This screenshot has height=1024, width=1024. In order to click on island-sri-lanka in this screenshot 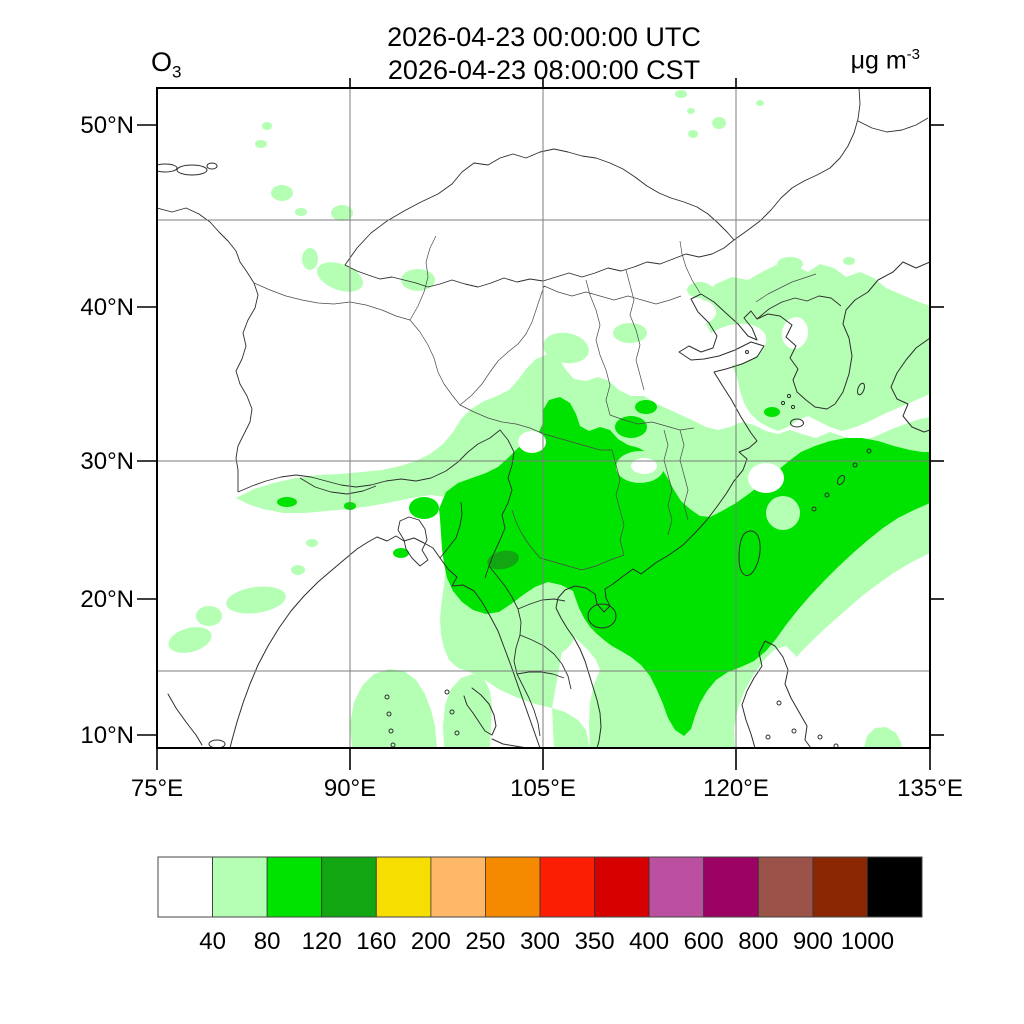, I will do `click(217, 743)`.